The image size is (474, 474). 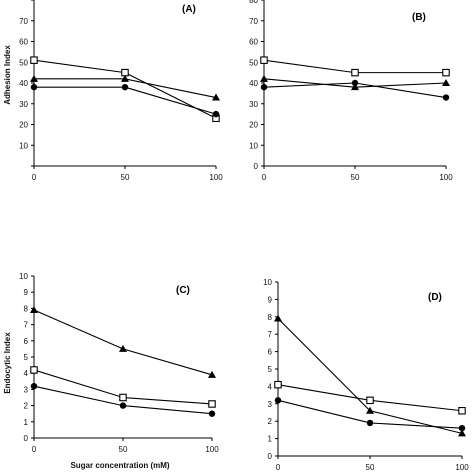 What do you see at coordinates (435, 297) in the screenshot?
I see `panel-label: (D)` at bounding box center [435, 297].